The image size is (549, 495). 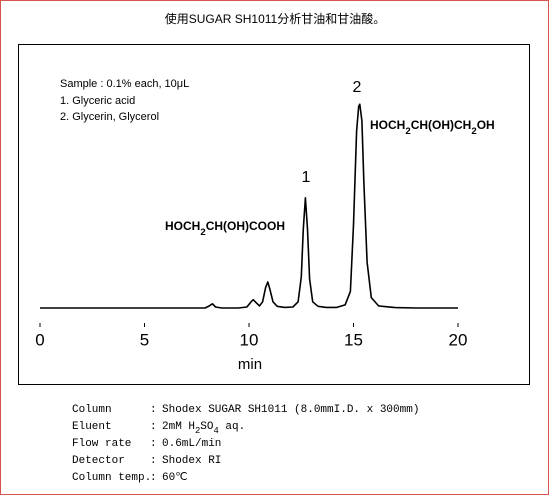 I want to click on peak-formula: HOCH2CH(OH)CH2OH, so click(x=432, y=127).